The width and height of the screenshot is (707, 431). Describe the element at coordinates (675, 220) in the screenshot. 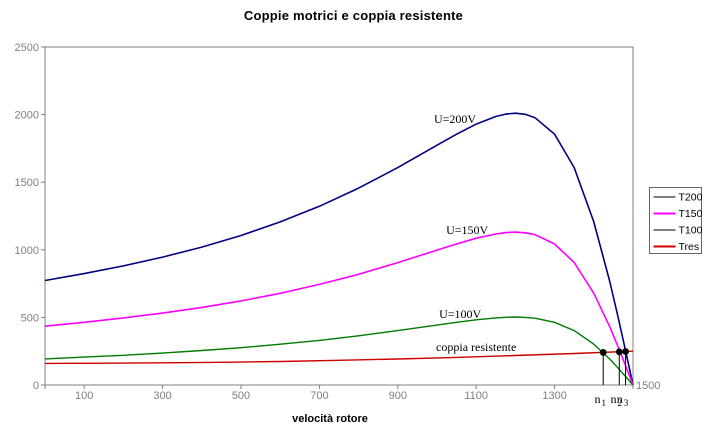

I see `legend-box` at that location.